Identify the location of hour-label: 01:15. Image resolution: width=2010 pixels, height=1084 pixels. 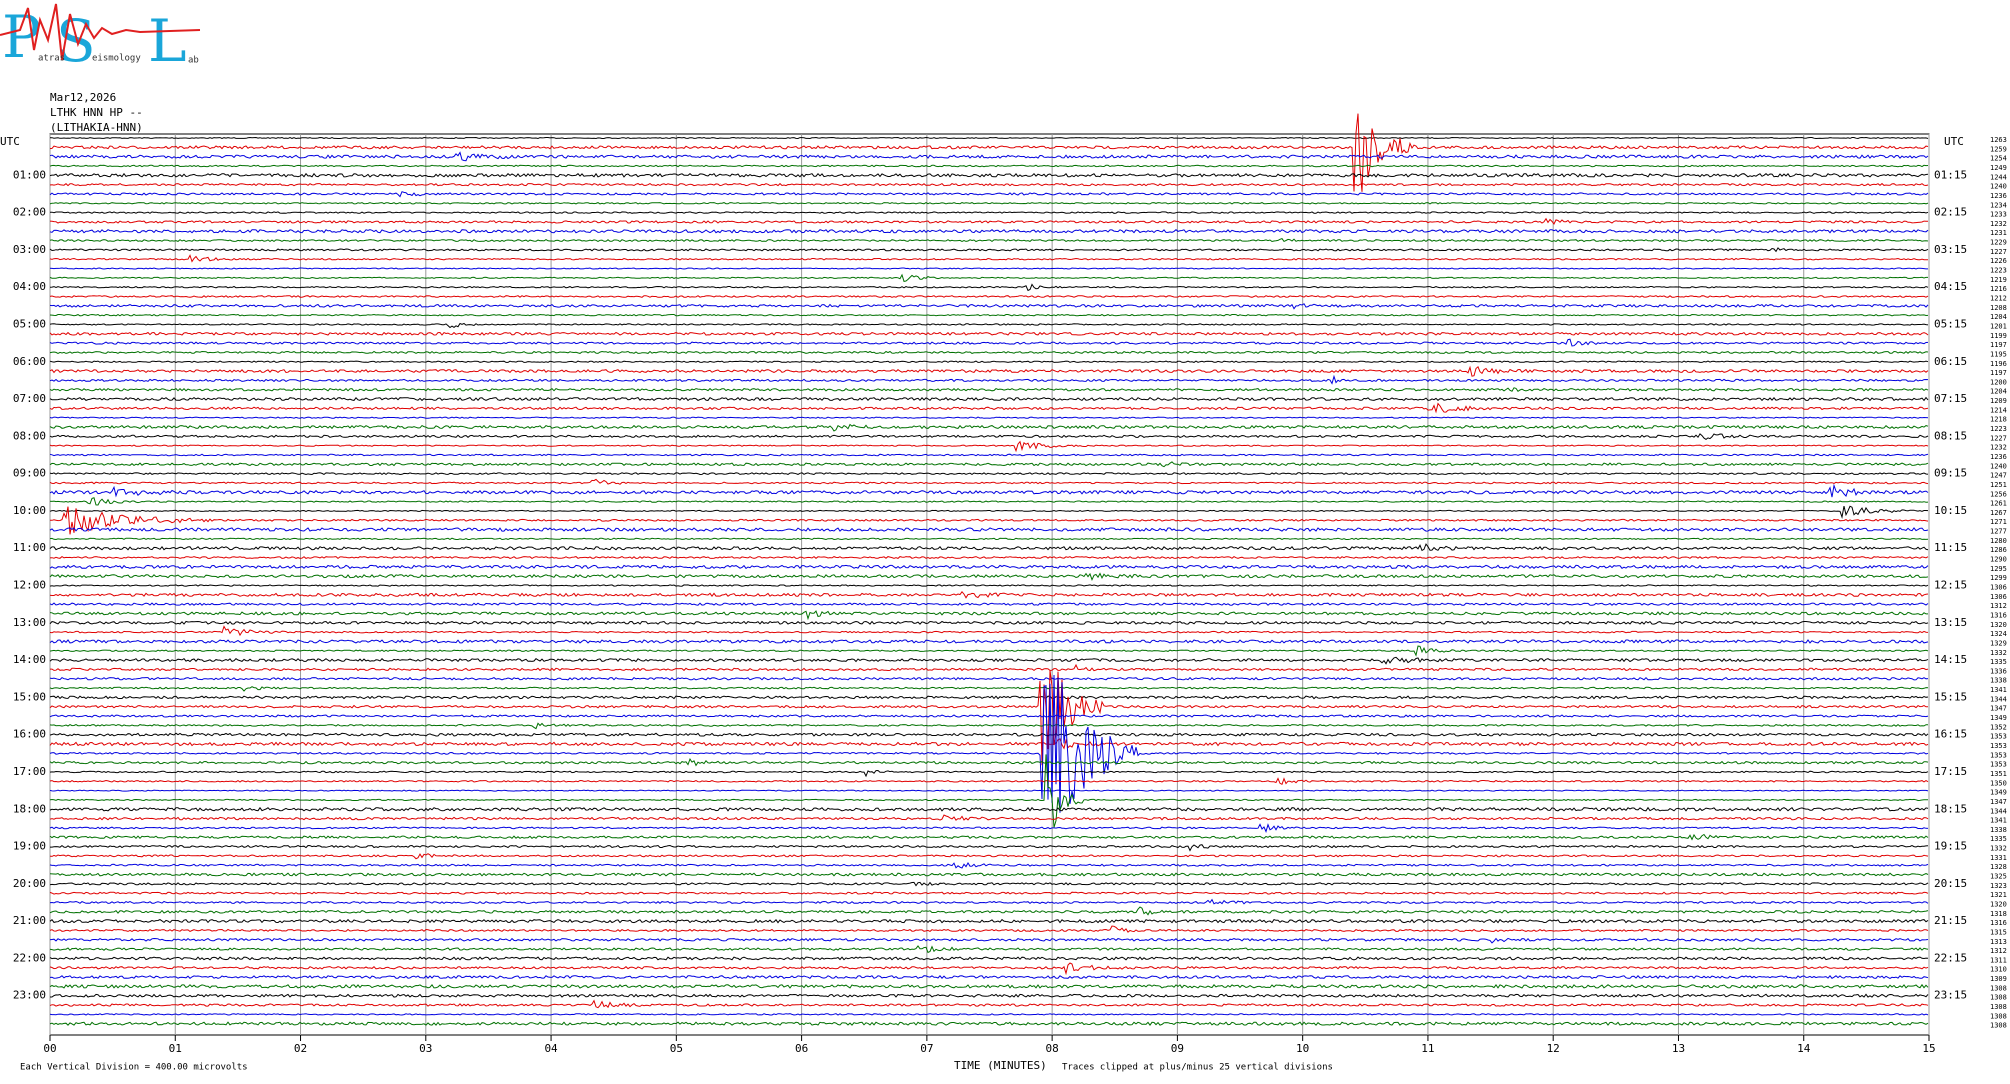
(1950, 174).